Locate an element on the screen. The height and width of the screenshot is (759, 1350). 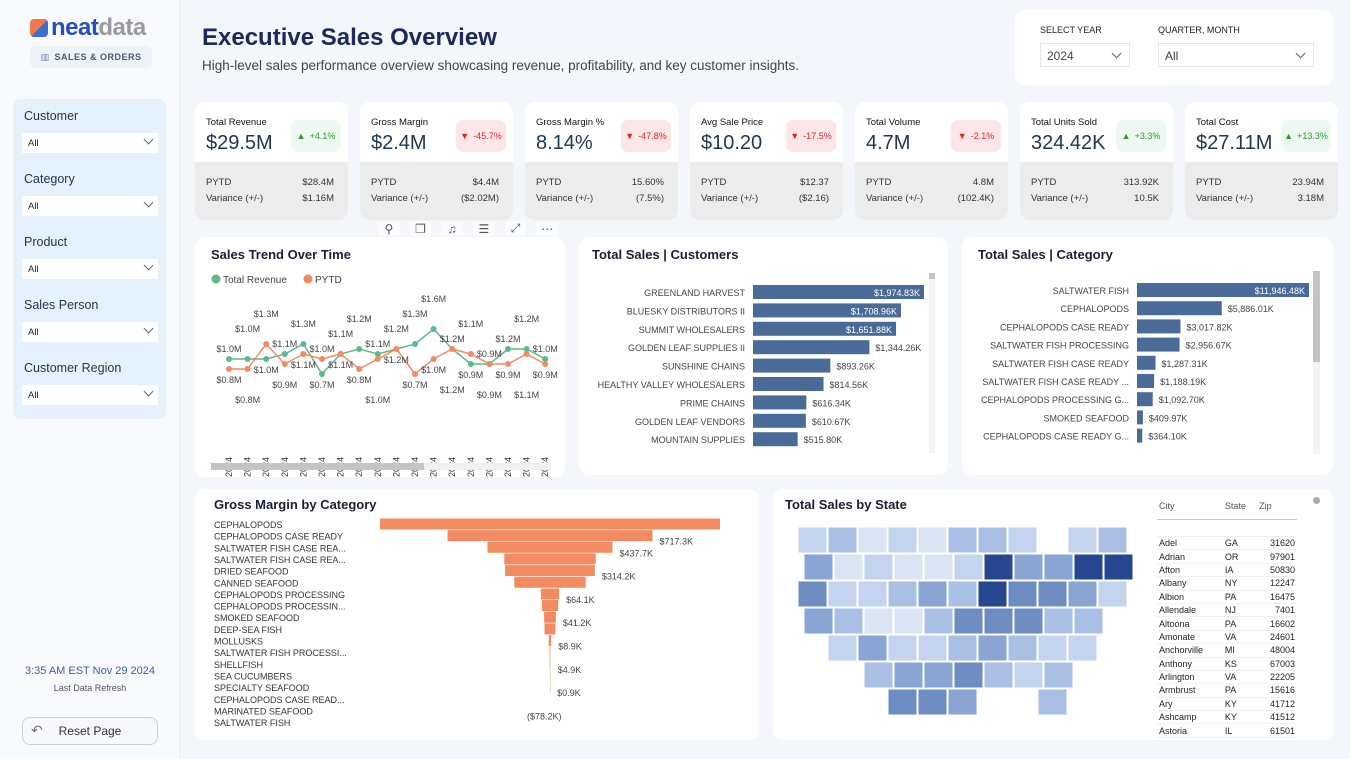
table-row: Anthony KS 67003 is located at coordinates (1227, 664).